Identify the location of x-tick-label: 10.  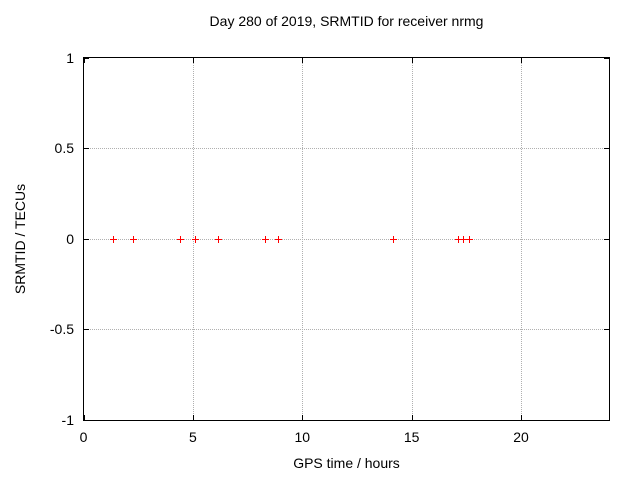
(302, 437).